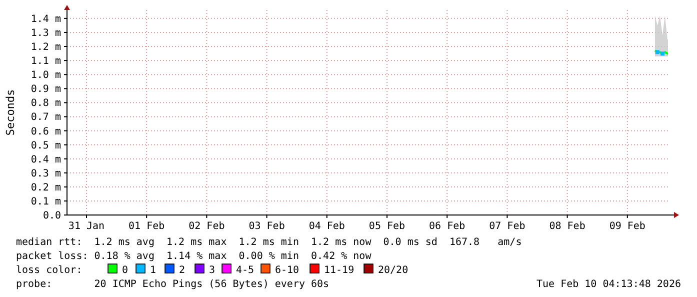 This screenshot has width=697, height=297. I want to click on x-tick-label: 05 Feb, so click(387, 226).